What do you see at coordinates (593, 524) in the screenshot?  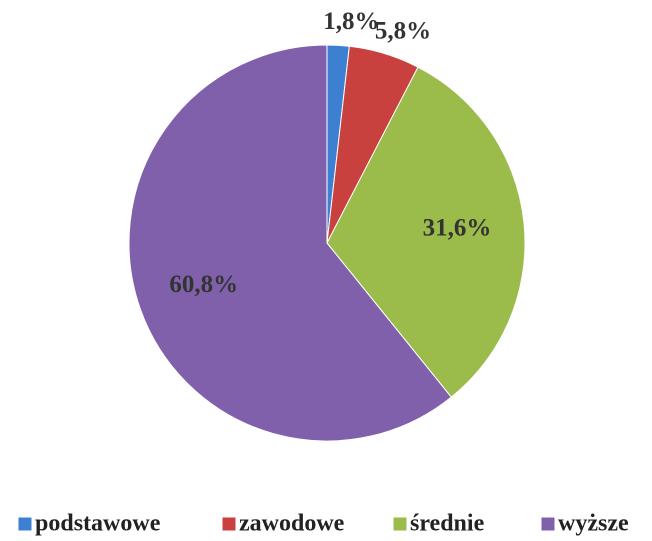 I see `legend-label: wyższe` at bounding box center [593, 524].